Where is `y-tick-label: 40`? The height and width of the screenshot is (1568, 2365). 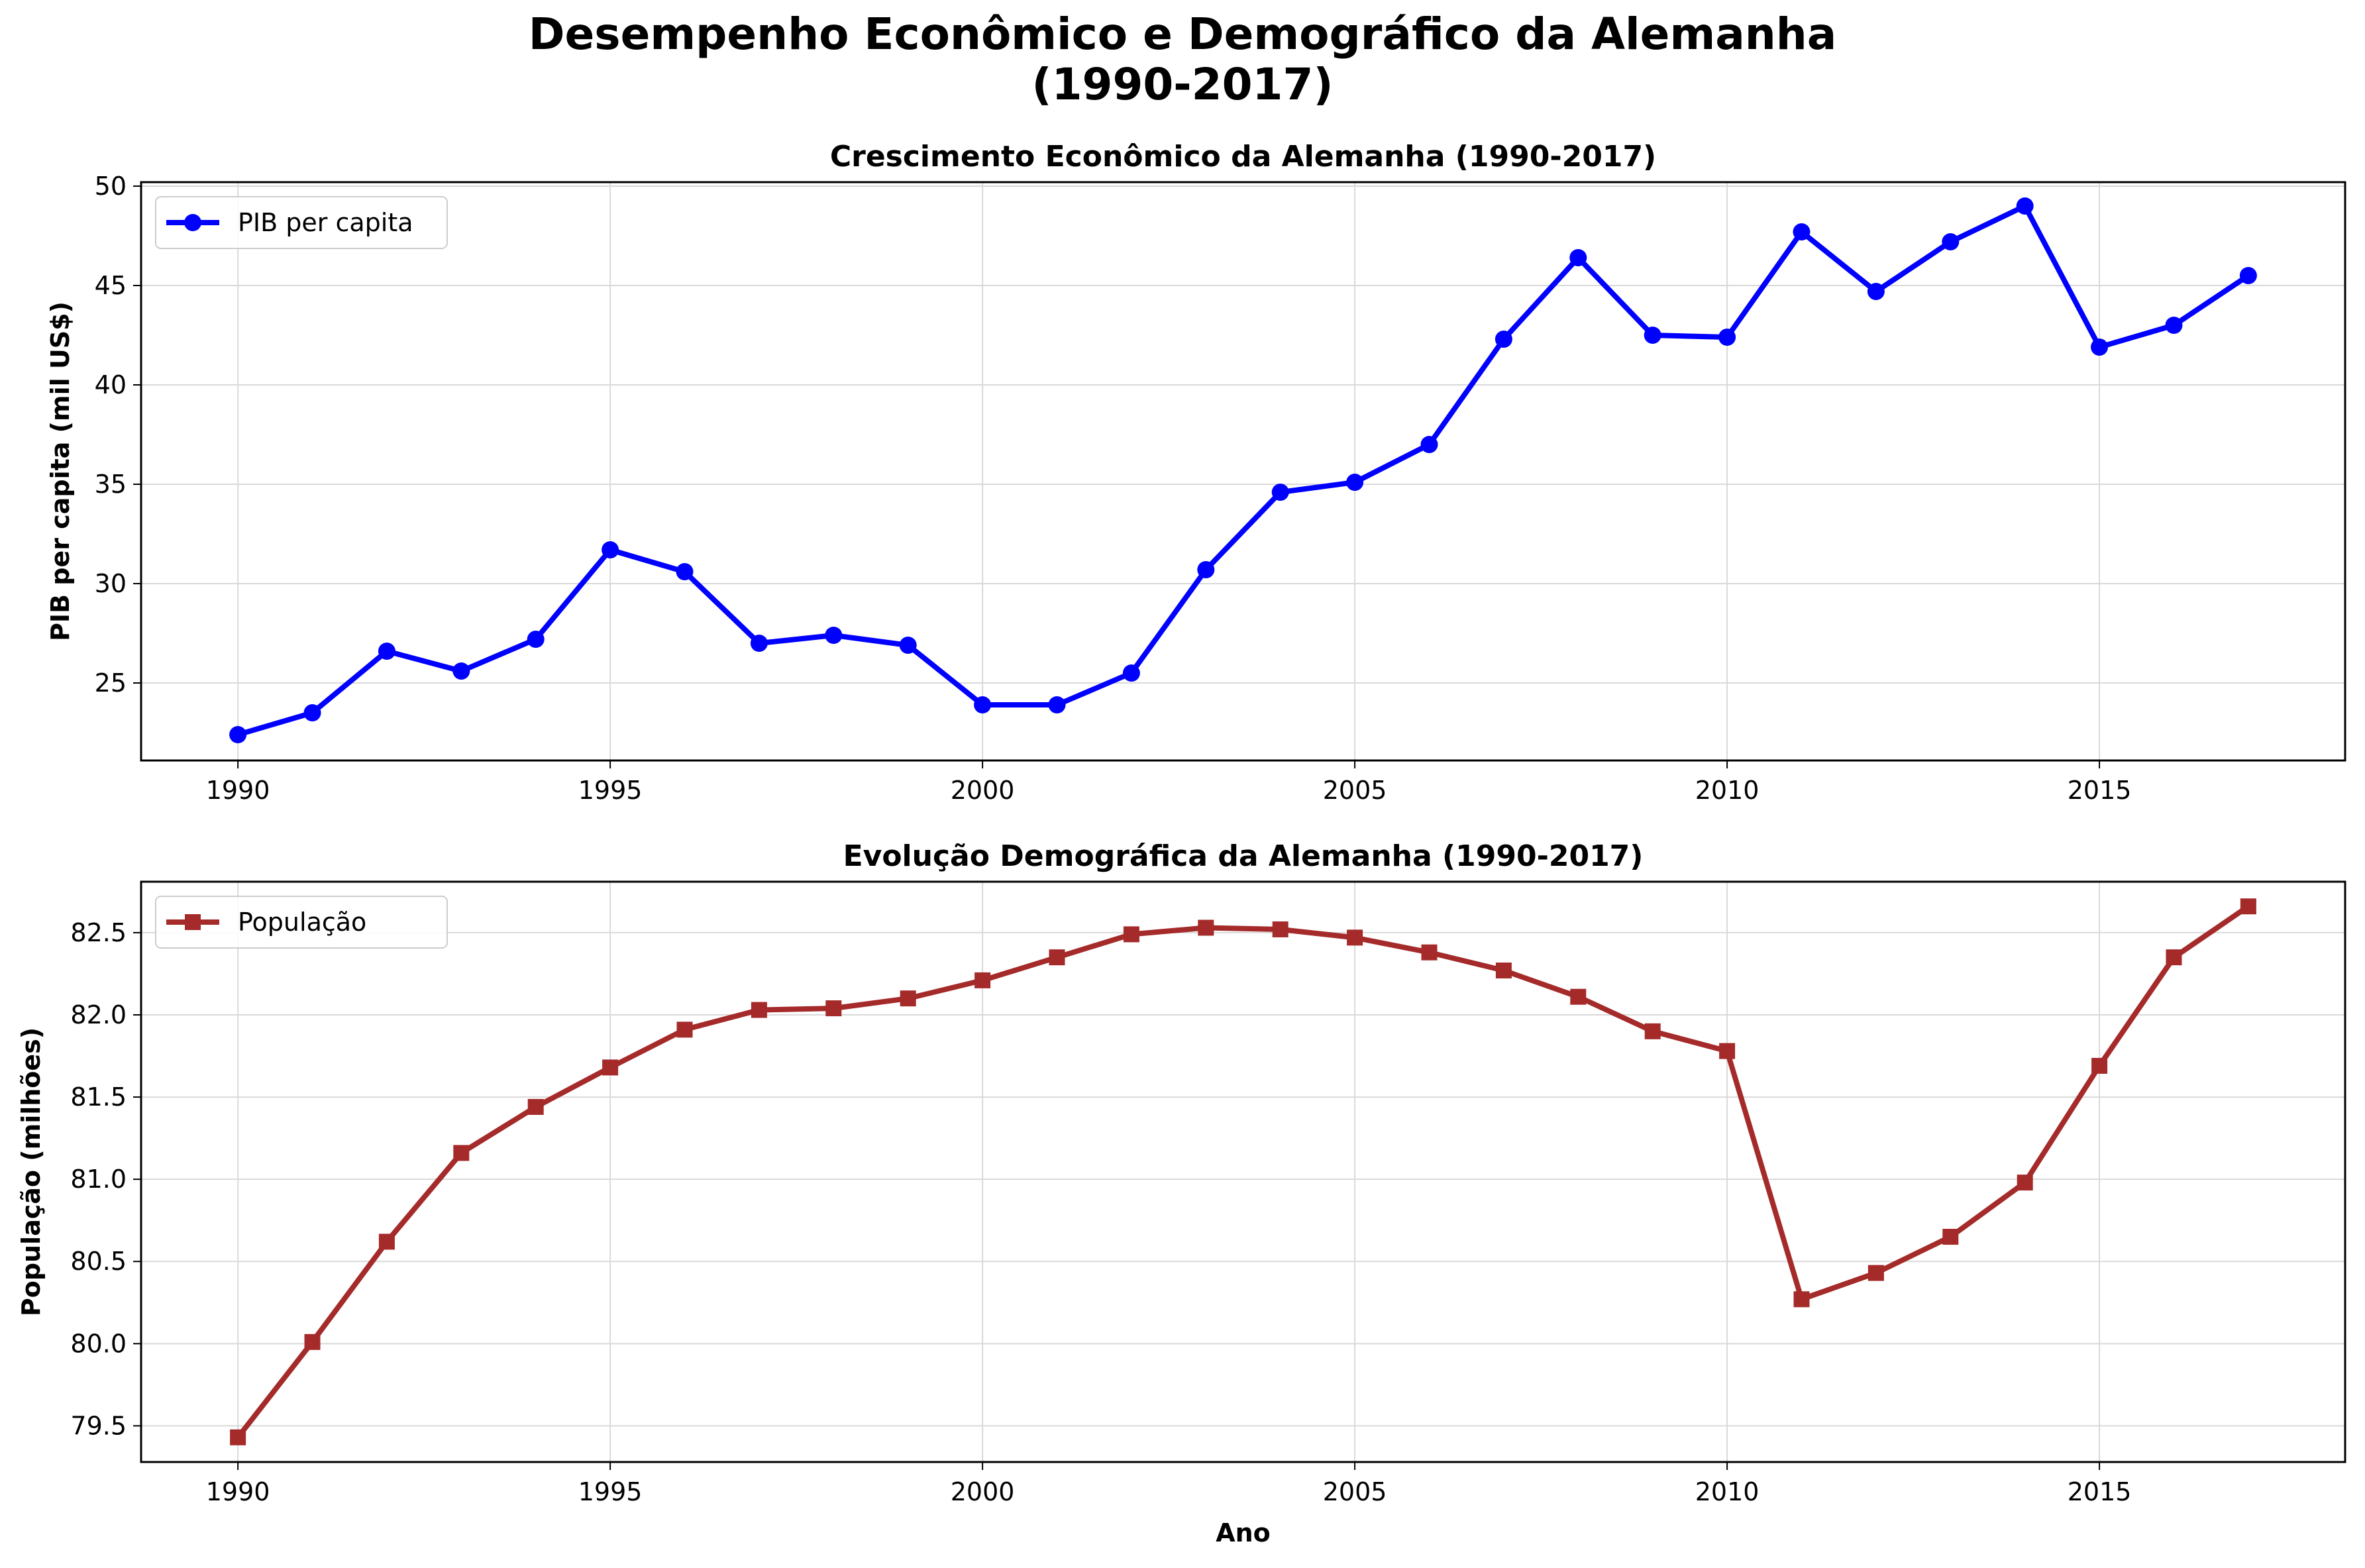
y-tick-label: 40 is located at coordinates (111, 385).